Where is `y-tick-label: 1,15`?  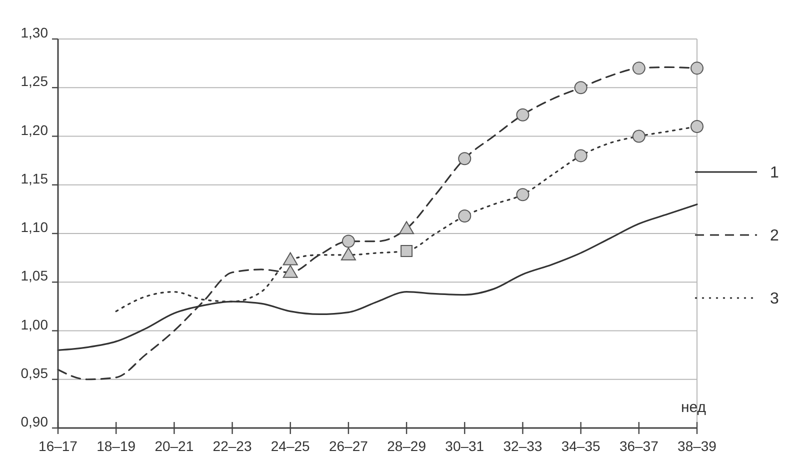 y-tick-label: 1,15 is located at coordinates (34, 178).